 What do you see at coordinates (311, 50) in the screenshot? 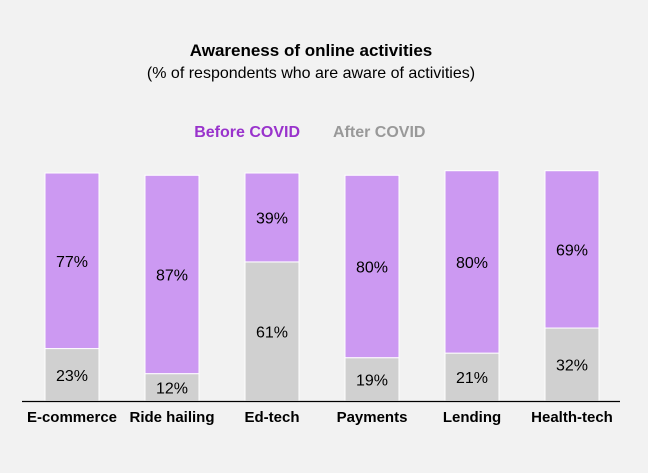
I see `chart-title: Awareness of online activities` at bounding box center [311, 50].